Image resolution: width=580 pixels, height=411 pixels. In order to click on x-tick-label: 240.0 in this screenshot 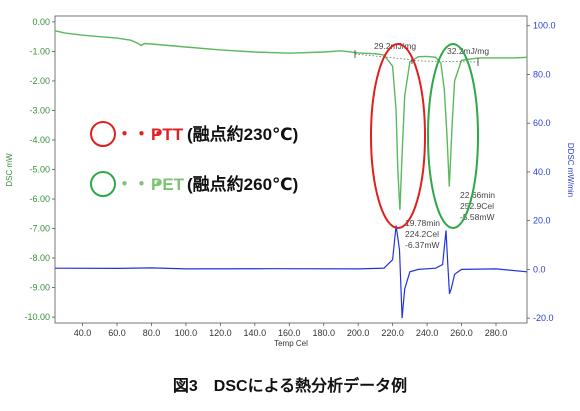, I will do `click(427, 333)`.